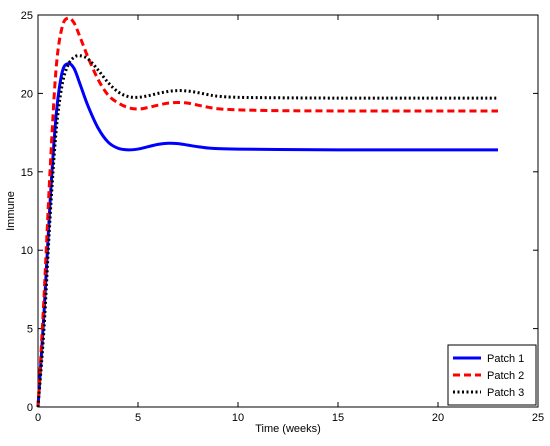  I want to click on x-tick-label: 0, so click(38, 418).